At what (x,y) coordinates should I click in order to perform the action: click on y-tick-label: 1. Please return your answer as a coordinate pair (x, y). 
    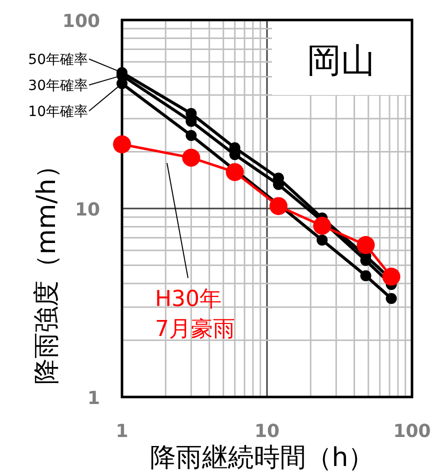
    Looking at the image, I should click on (93, 398).